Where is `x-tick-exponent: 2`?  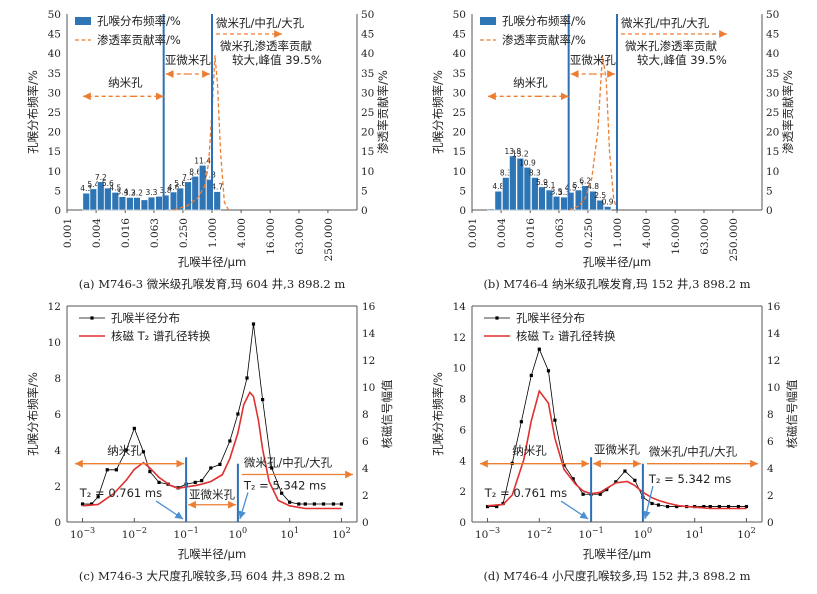
x-tick-exponent: 2 is located at coordinates (348, 530).